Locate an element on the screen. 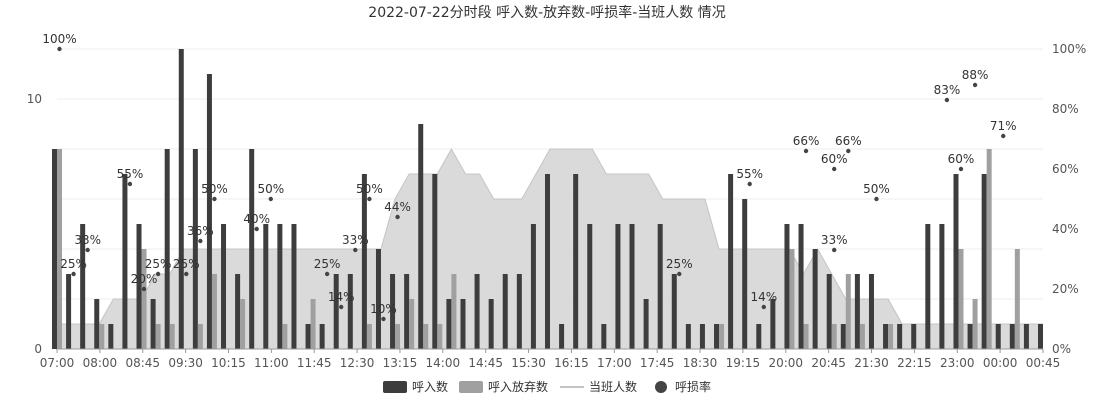 This screenshot has height=404, width=1095. legend-item: 当班人数 is located at coordinates (598, 386).